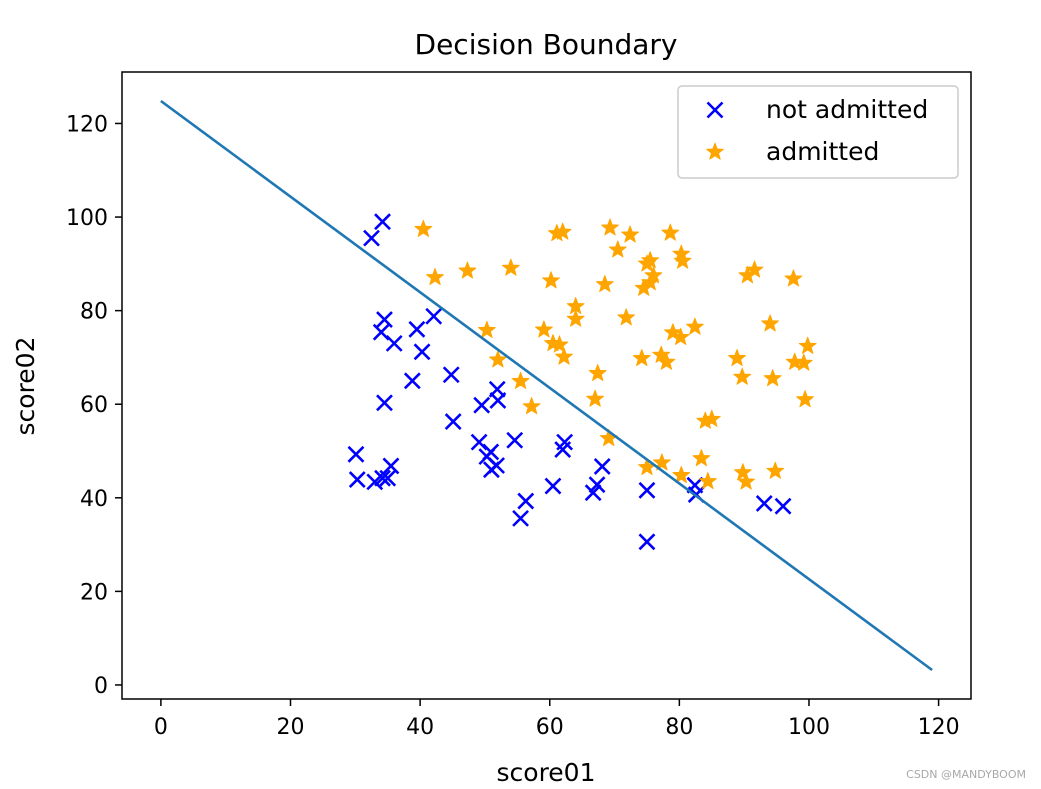 The height and width of the screenshot is (789, 1041). Describe the element at coordinates (847, 109) in the screenshot. I see `legend-label-not-admitted: not admitted` at that location.